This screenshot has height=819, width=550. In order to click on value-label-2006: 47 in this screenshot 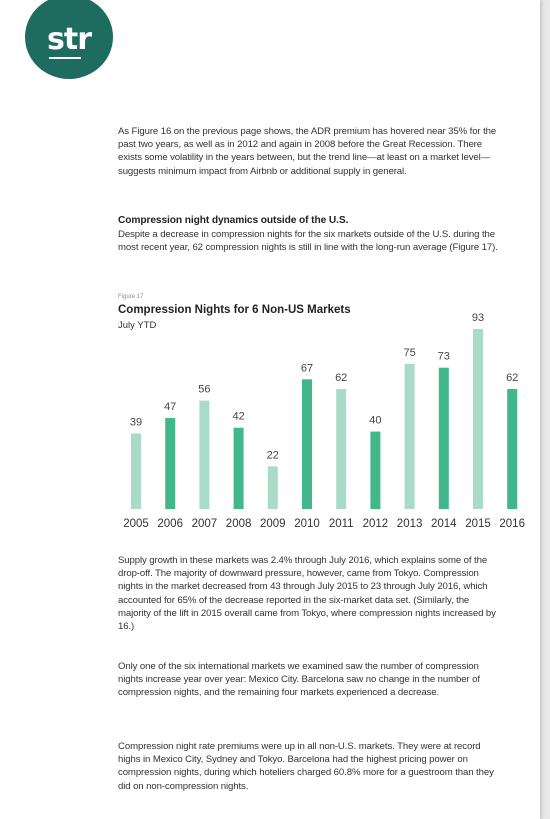, I will do `click(170, 407)`.